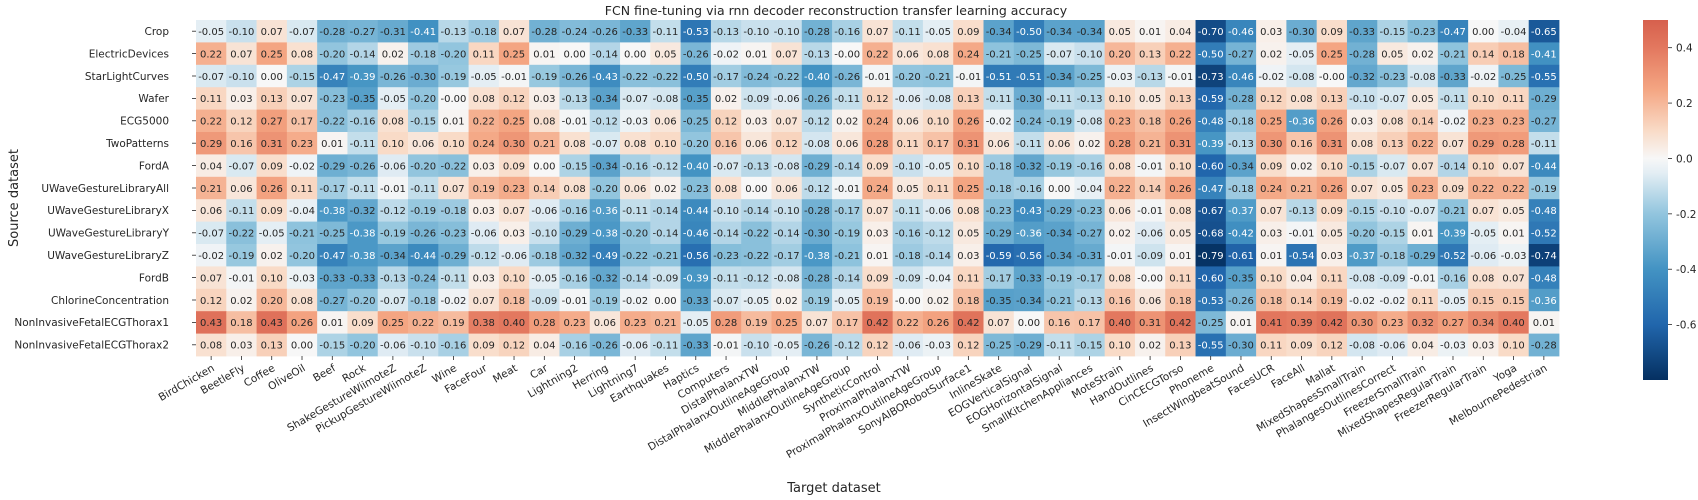  What do you see at coordinates (544, 278) in the screenshot?
I see `cell-value-label: -0.05` at bounding box center [544, 278].